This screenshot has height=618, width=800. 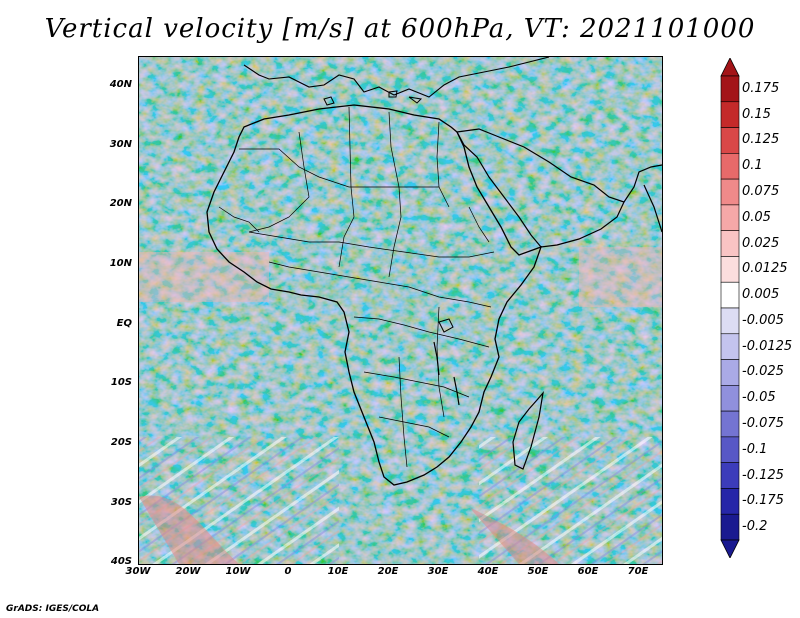 What do you see at coordinates (188, 571) in the screenshot?
I see `lon-label-20w: 20W` at bounding box center [188, 571].